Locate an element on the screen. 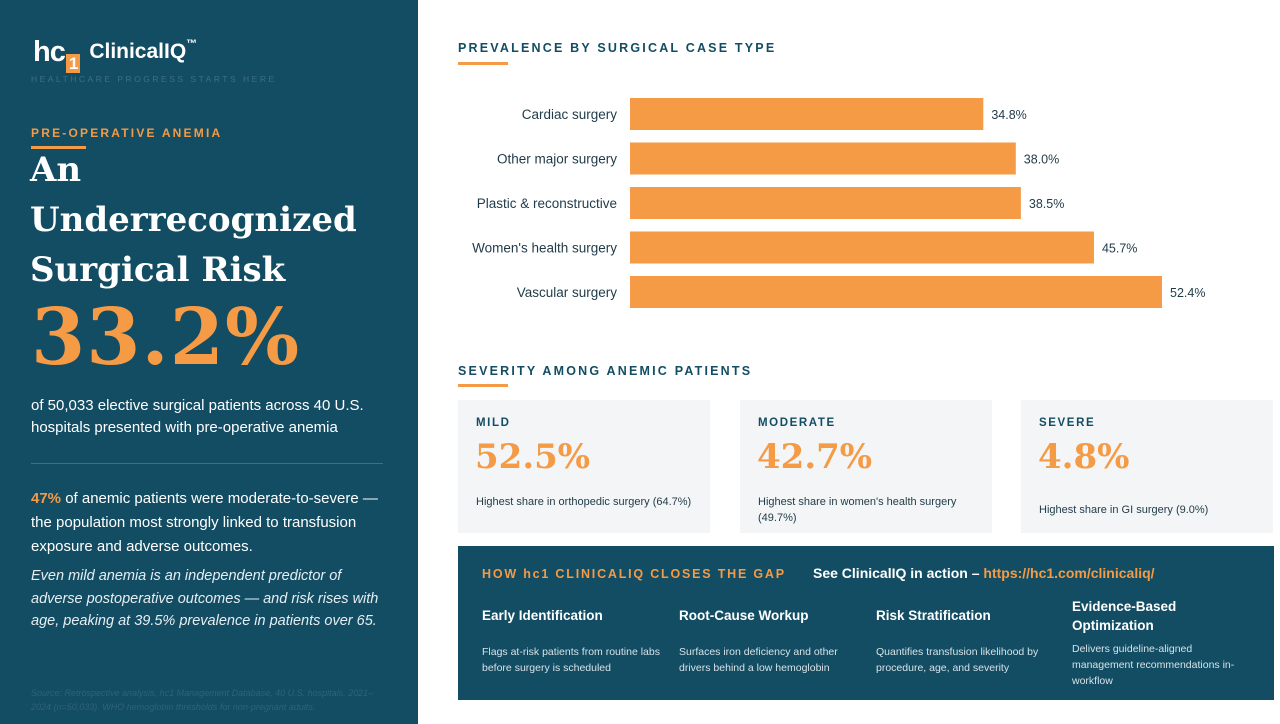 Image resolution: width=1280 pixels, height=724 pixels. page-title: An Underrecognized Surgical Risk is located at coordinates (215, 220).